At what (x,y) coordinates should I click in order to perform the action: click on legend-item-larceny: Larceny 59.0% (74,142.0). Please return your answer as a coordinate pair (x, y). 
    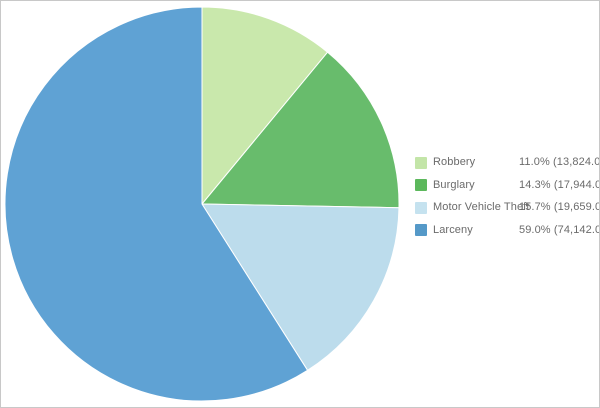
    Looking at the image, I should click on (507, 230).